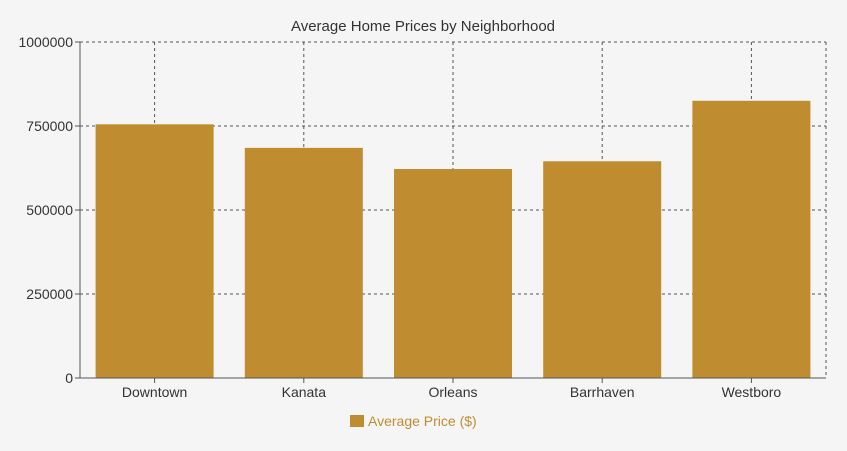  What do you see at coordinates (602, 269) in the screenshot?
I see `bar-barrhaven` at bounding box center [602, 269].